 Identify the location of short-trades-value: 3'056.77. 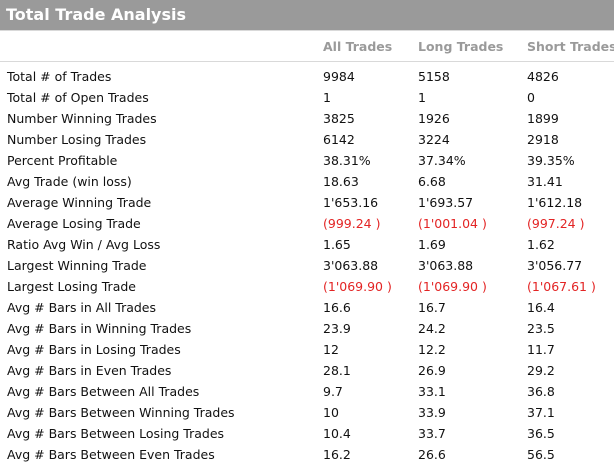
(555, 265).